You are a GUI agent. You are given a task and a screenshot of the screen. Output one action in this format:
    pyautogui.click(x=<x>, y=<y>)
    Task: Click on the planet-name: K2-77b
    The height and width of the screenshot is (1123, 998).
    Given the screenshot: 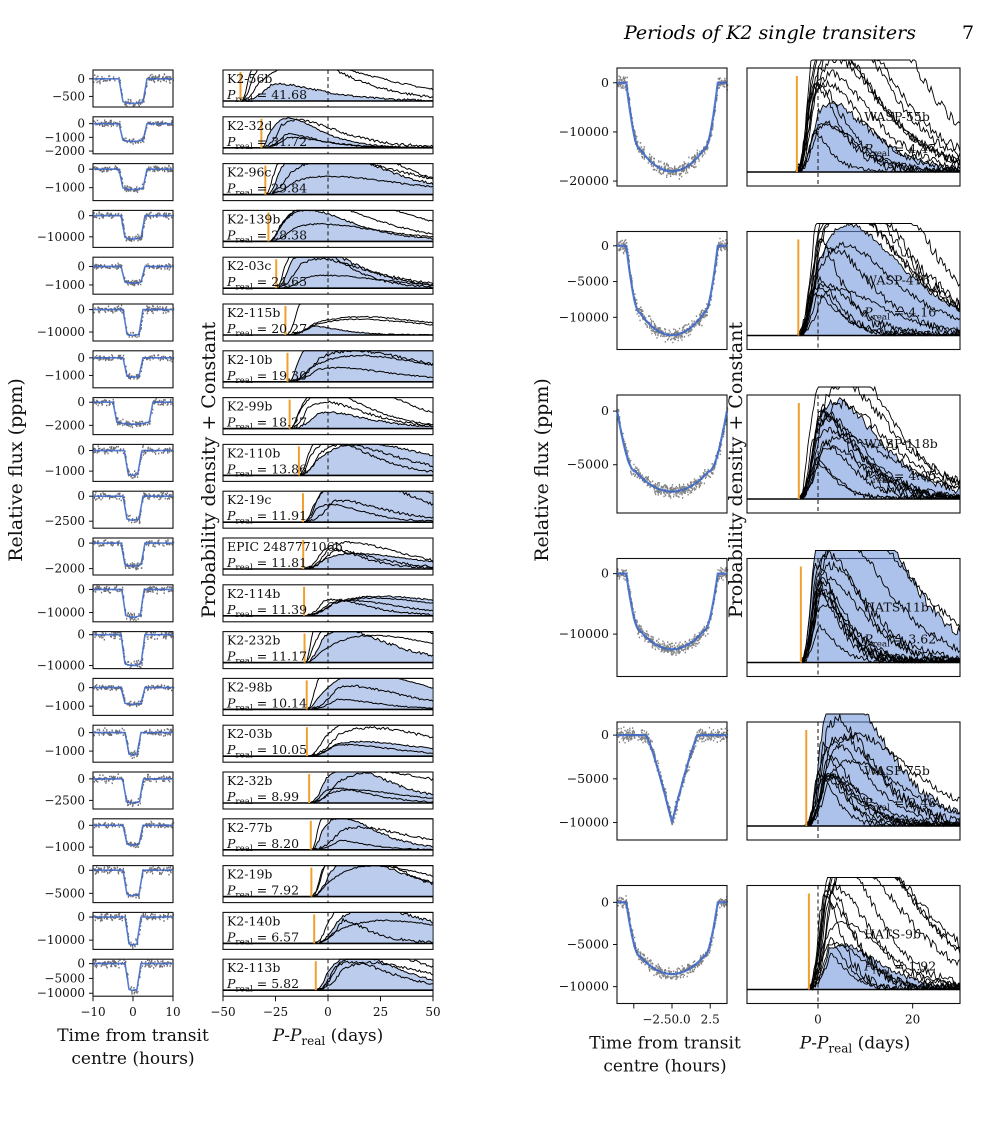 What is the action you would take?
    pyautogui.click(x=249, y=827)
    